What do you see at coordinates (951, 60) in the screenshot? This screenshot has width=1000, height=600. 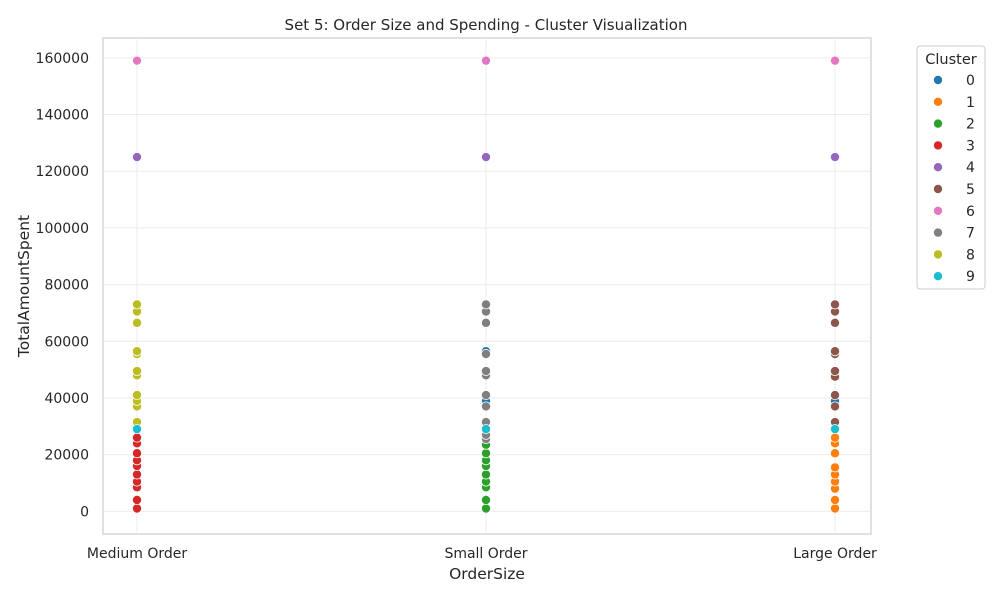 I see `legend-title: Cluster` at bounding box center [951, 60].